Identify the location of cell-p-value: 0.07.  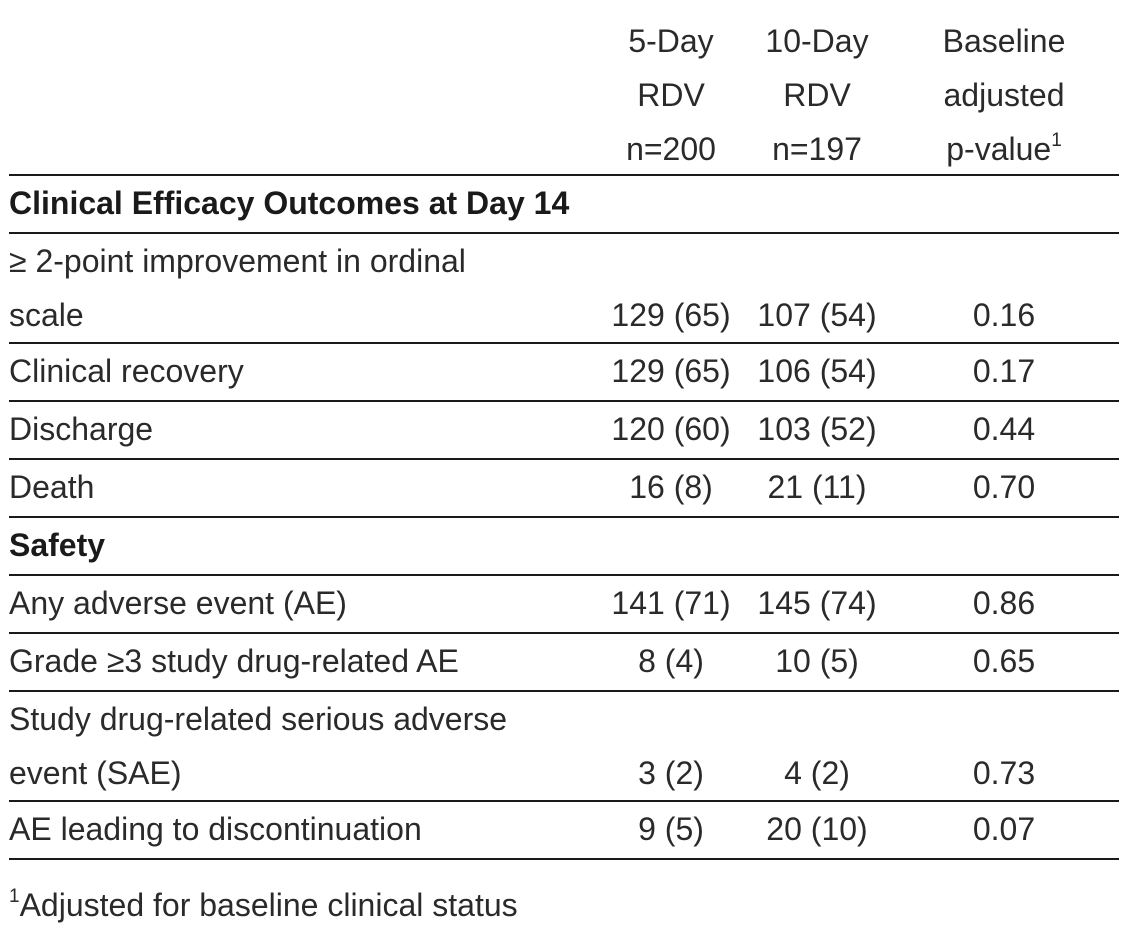
(1004, 829).